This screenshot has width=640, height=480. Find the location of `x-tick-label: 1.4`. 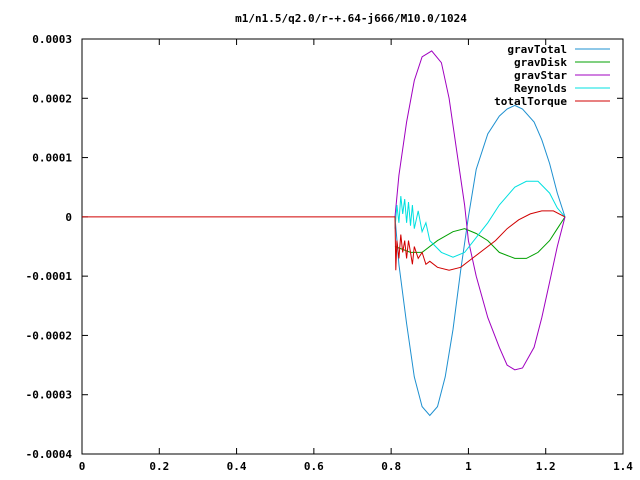

x-tick-label: 1.4 is located at coordinates (623, 466).